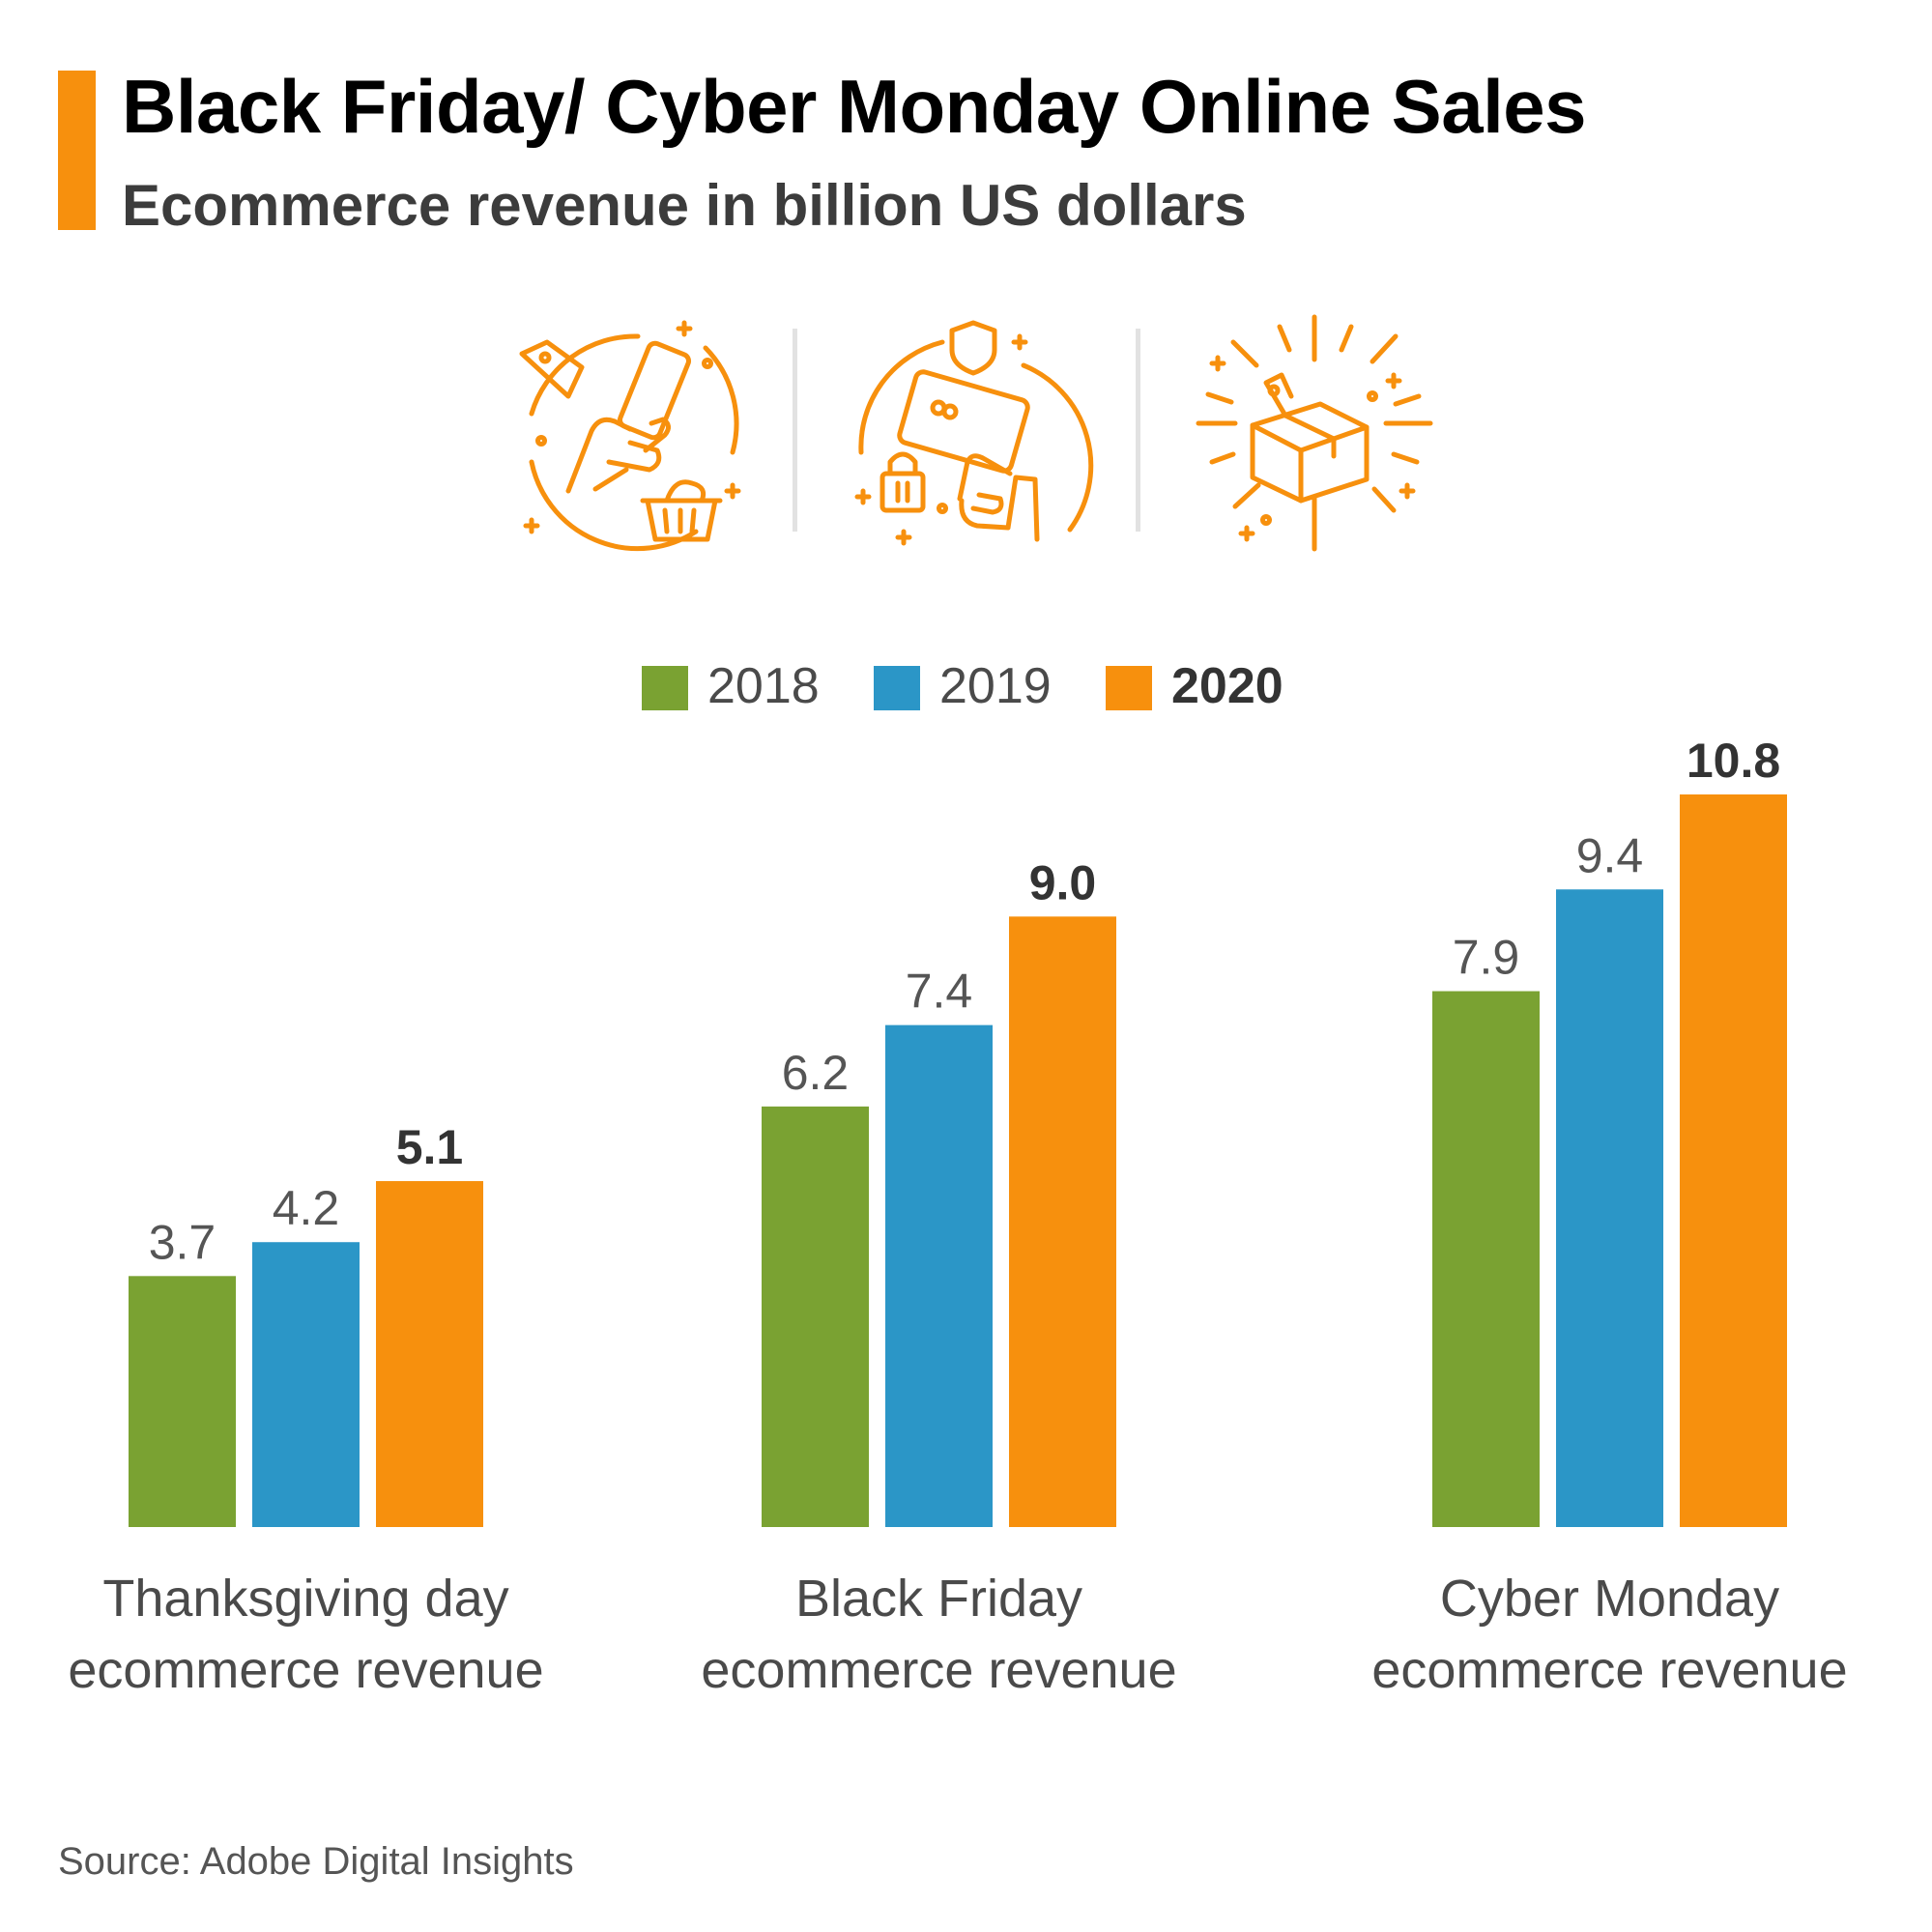 This screenshot has height=1932, width=1932. I want to click on data-label-2019-1: 7.4, so click(939, 992).